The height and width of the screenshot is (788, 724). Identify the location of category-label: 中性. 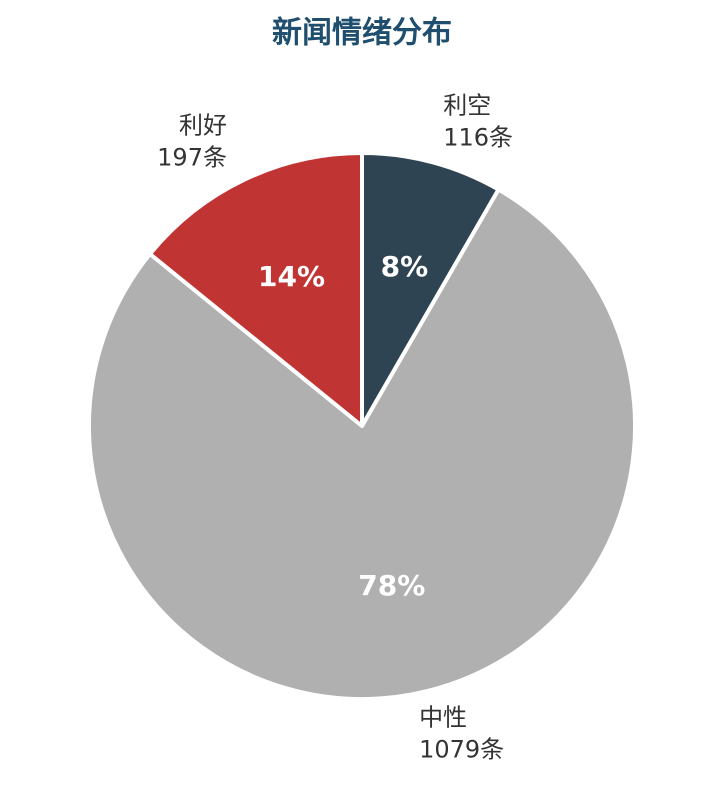
(443, 718).